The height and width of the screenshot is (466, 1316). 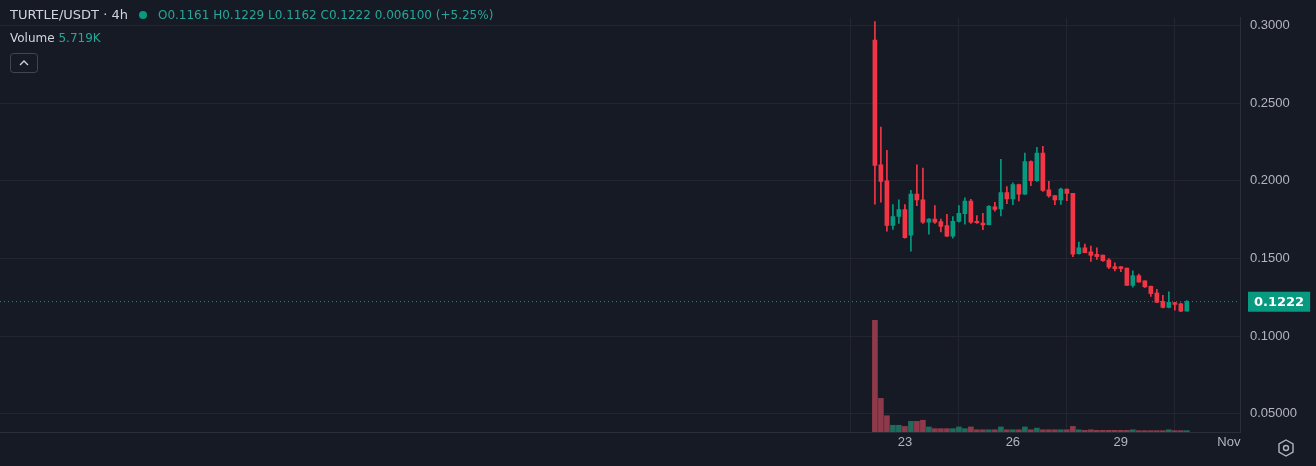 What do you see at coordinates (1270, 258) in the screenshot?
I see `y-tick-label: 0.1500` at bounding box center [1270, 258].